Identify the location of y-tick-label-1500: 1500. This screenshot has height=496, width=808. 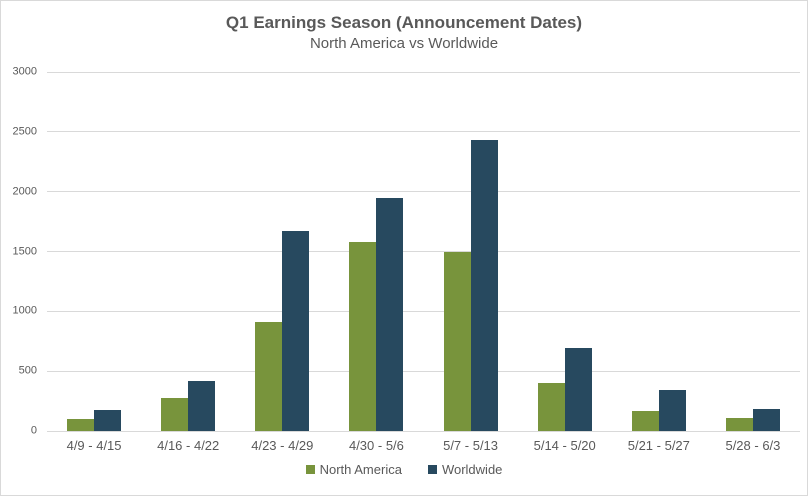
(24, 251).